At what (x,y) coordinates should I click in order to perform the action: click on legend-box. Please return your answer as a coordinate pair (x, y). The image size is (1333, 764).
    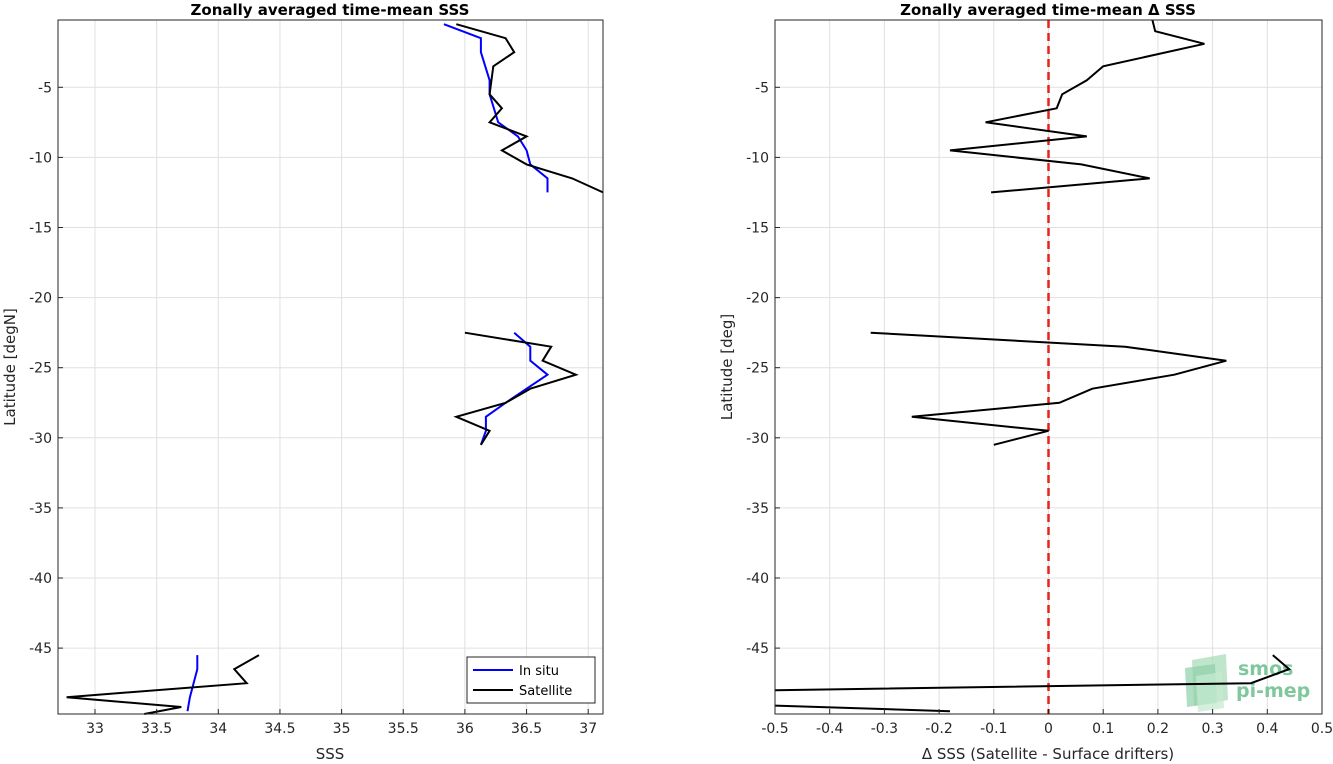
    Looking at the image, I should click on (531, 680).